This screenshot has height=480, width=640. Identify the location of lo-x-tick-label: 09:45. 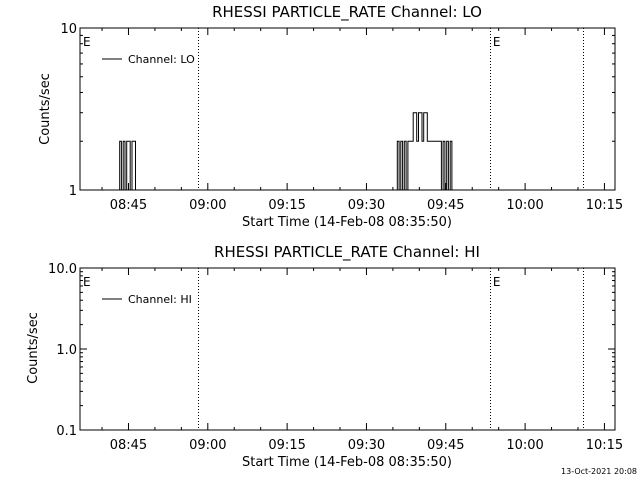
(445, 205).